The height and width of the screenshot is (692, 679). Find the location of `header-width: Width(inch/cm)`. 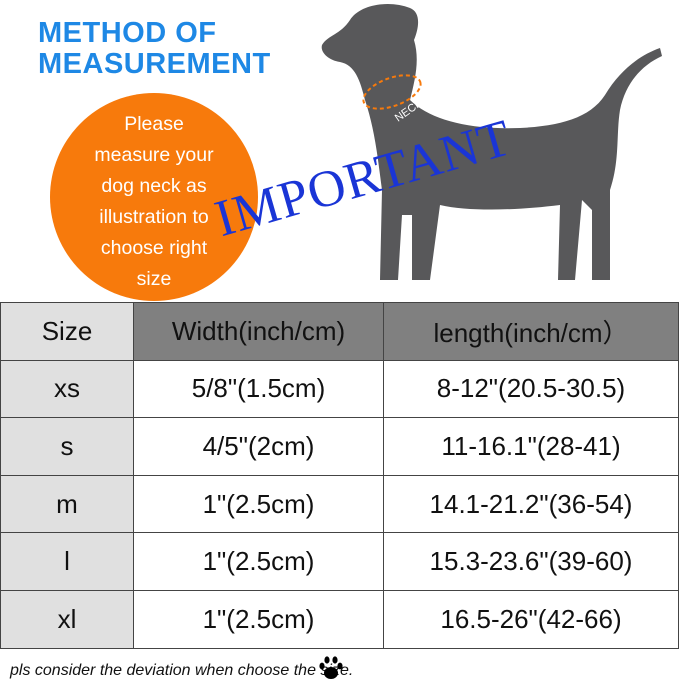

header-width: Width(inch/cm) is located at coordinates (258, 331).